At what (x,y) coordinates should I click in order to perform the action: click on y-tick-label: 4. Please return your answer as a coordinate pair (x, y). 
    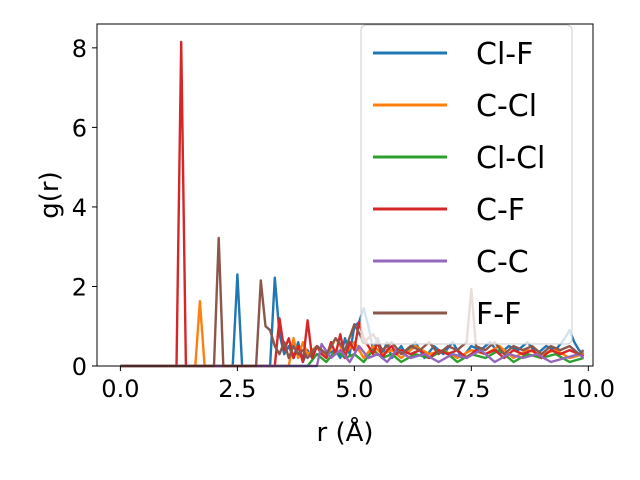
    Looking at the image, I should click on (79, 208).